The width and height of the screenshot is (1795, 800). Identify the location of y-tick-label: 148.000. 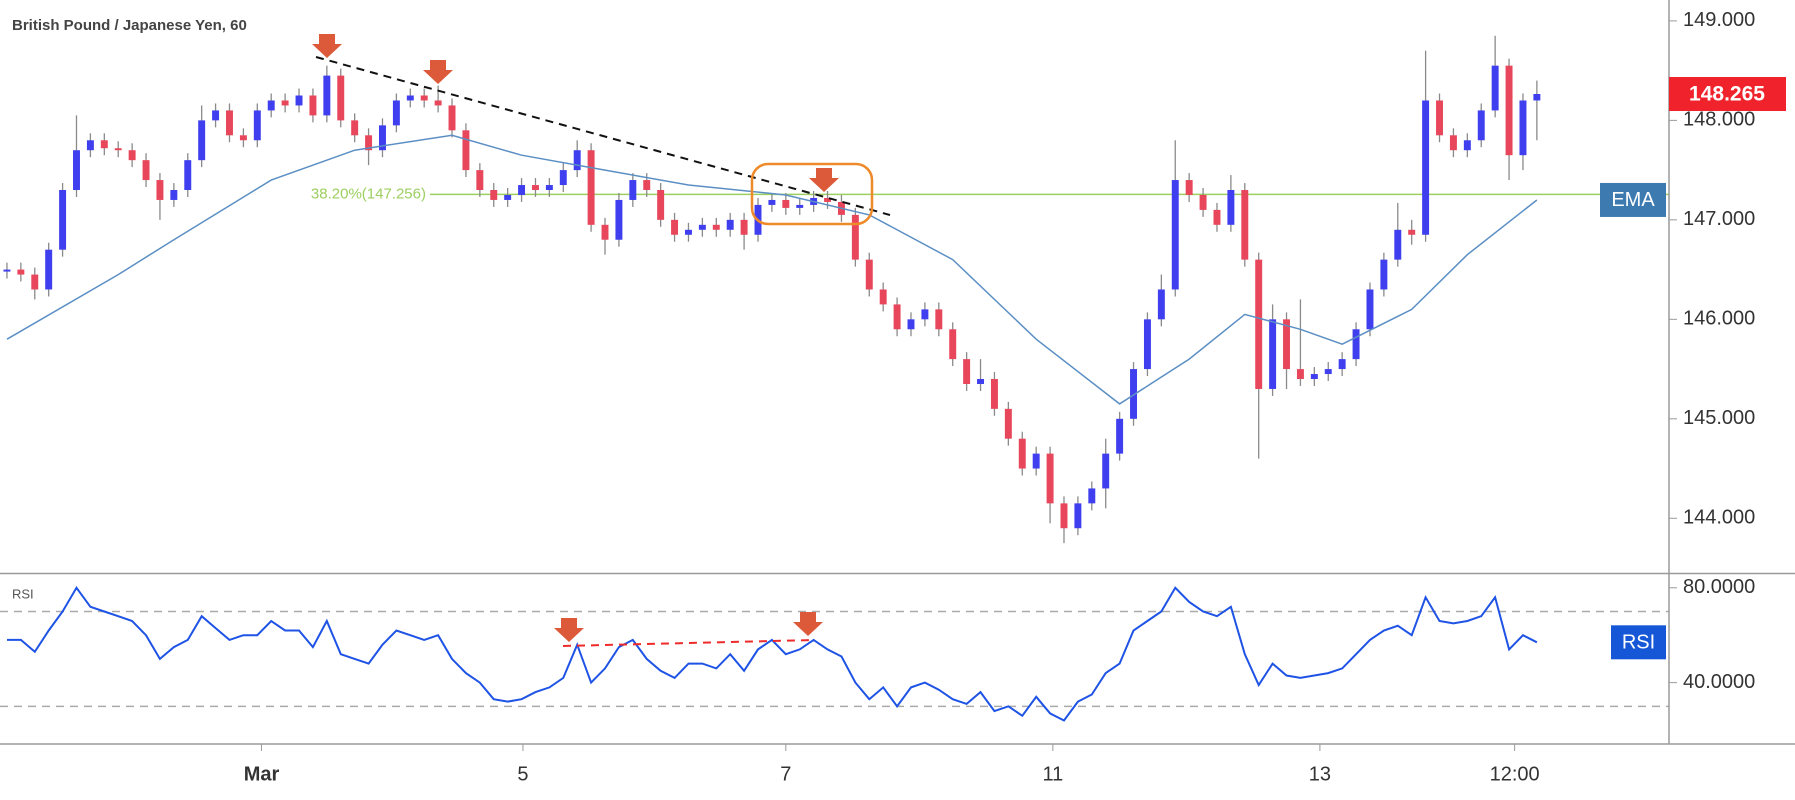
(1719, 120).